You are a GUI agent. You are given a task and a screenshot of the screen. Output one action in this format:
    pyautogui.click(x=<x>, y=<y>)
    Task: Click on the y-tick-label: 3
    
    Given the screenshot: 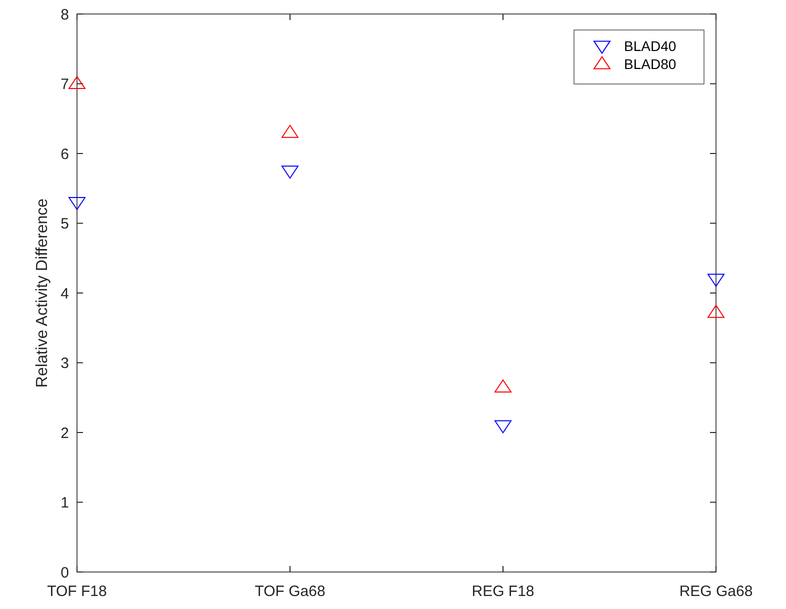 What is the action you would take?
    pyautogui.click(x=64, y=363)
    